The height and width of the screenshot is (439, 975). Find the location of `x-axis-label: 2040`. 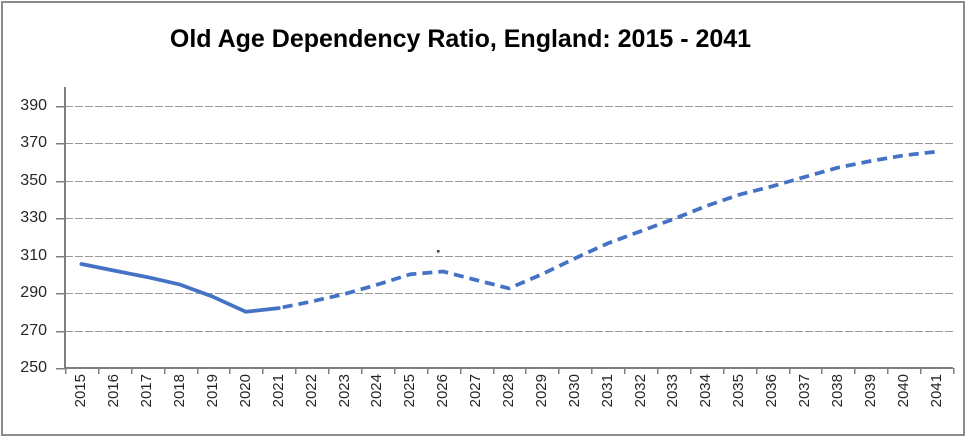

x-axis-label: 2040 is located at coordinates (903, 391).